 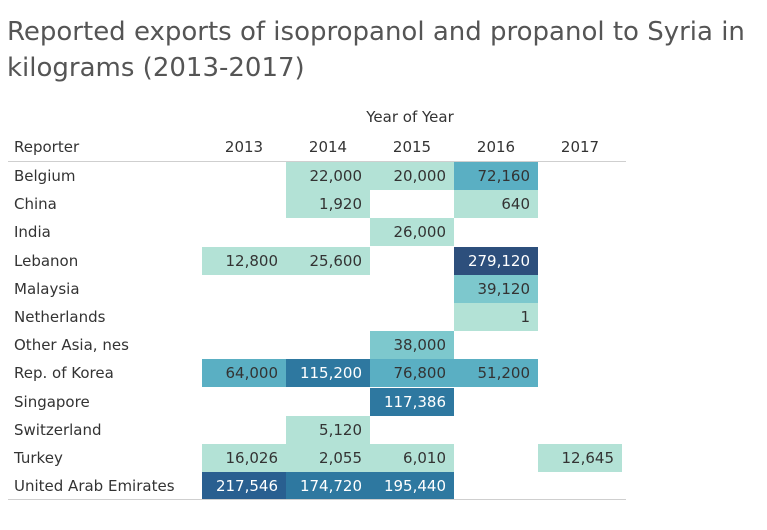 What do you see at coordinates (496, 204) in the screenshot?
I see `heatmap-cell: 640` at bounding box center [496, 204].